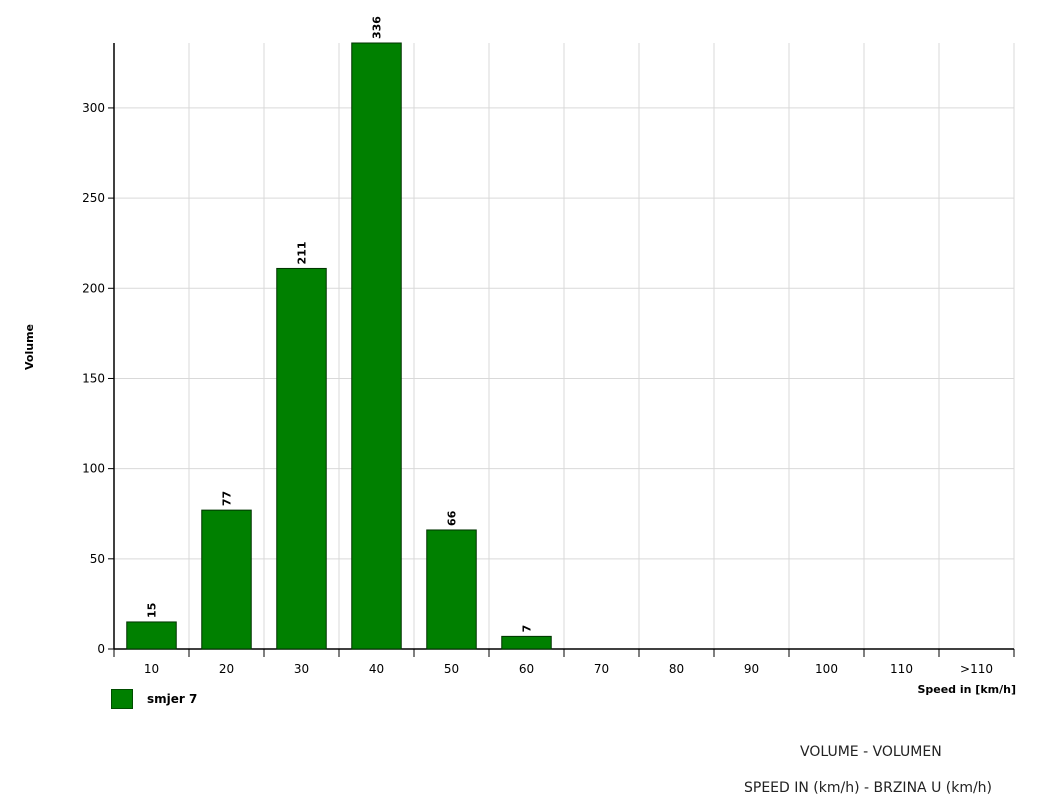 The width and height of the screenshot is (1044, 802). I want to click on data-label: 336, so click(377, 27).